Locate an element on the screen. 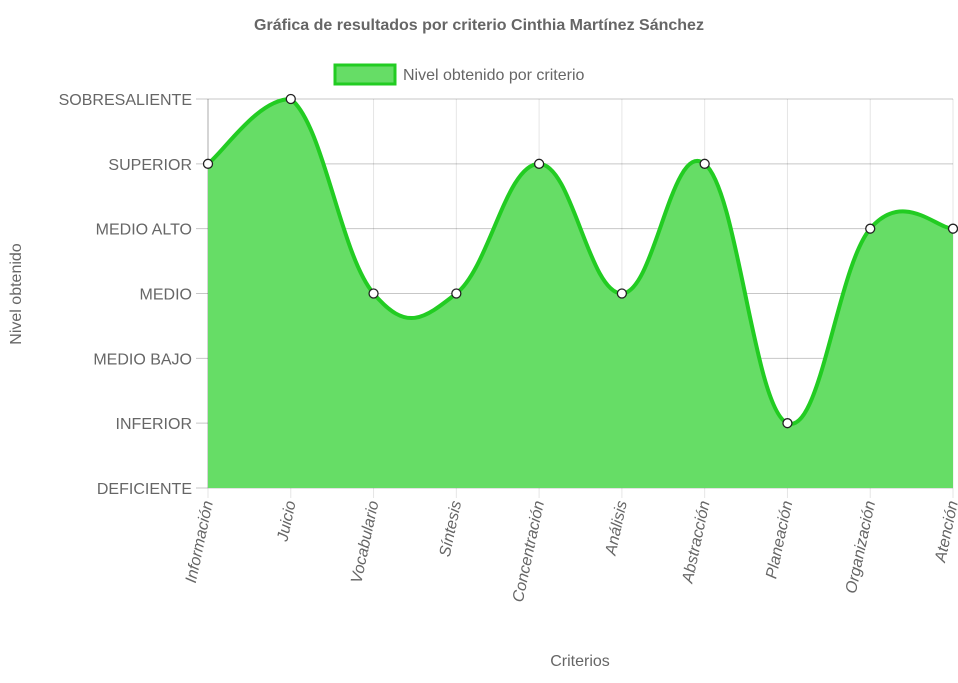 This screenshot has width=958, height=683. data-point-información is located at coordinates (208, 163).